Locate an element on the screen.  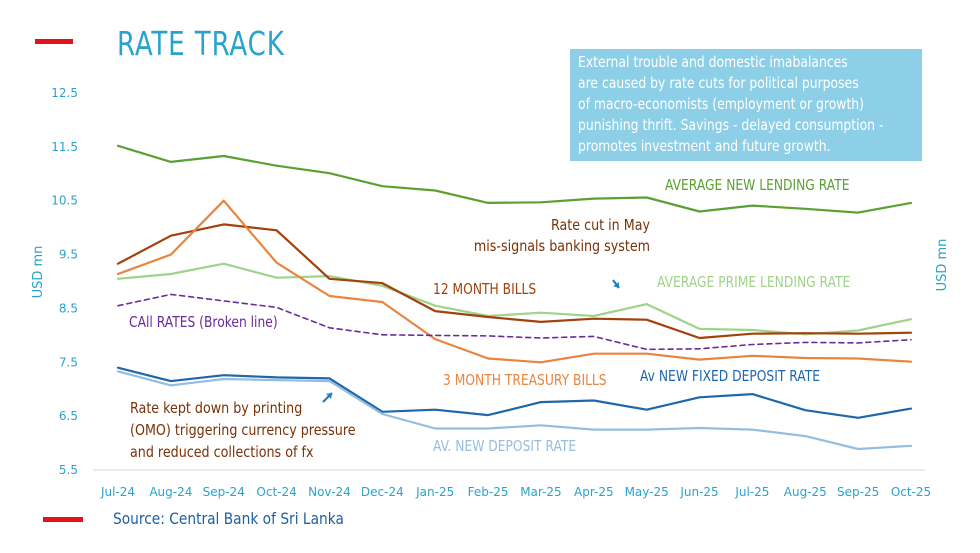
series-label: AVERAGE PRIME LENDING RATE is located at coordinates (753, 282).